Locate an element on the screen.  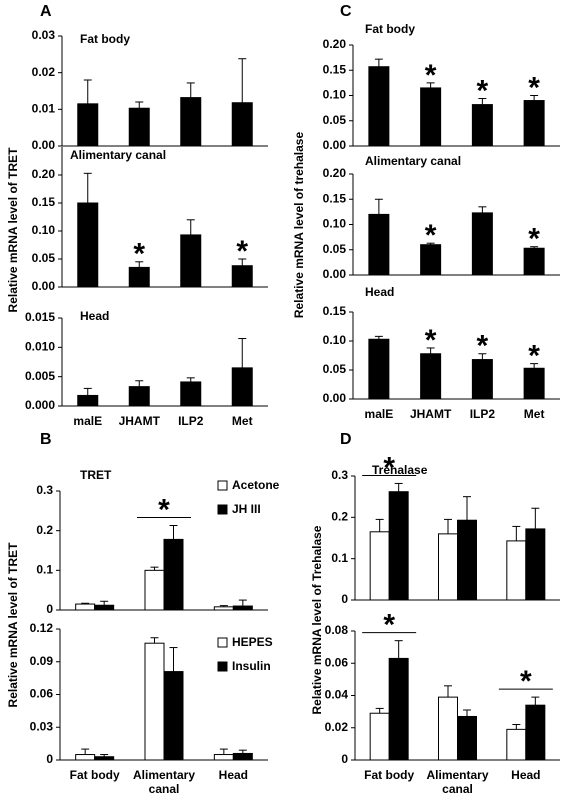
y-axis-label: Relative mRNA level of Trehalase is located at coordinates (317, 619).